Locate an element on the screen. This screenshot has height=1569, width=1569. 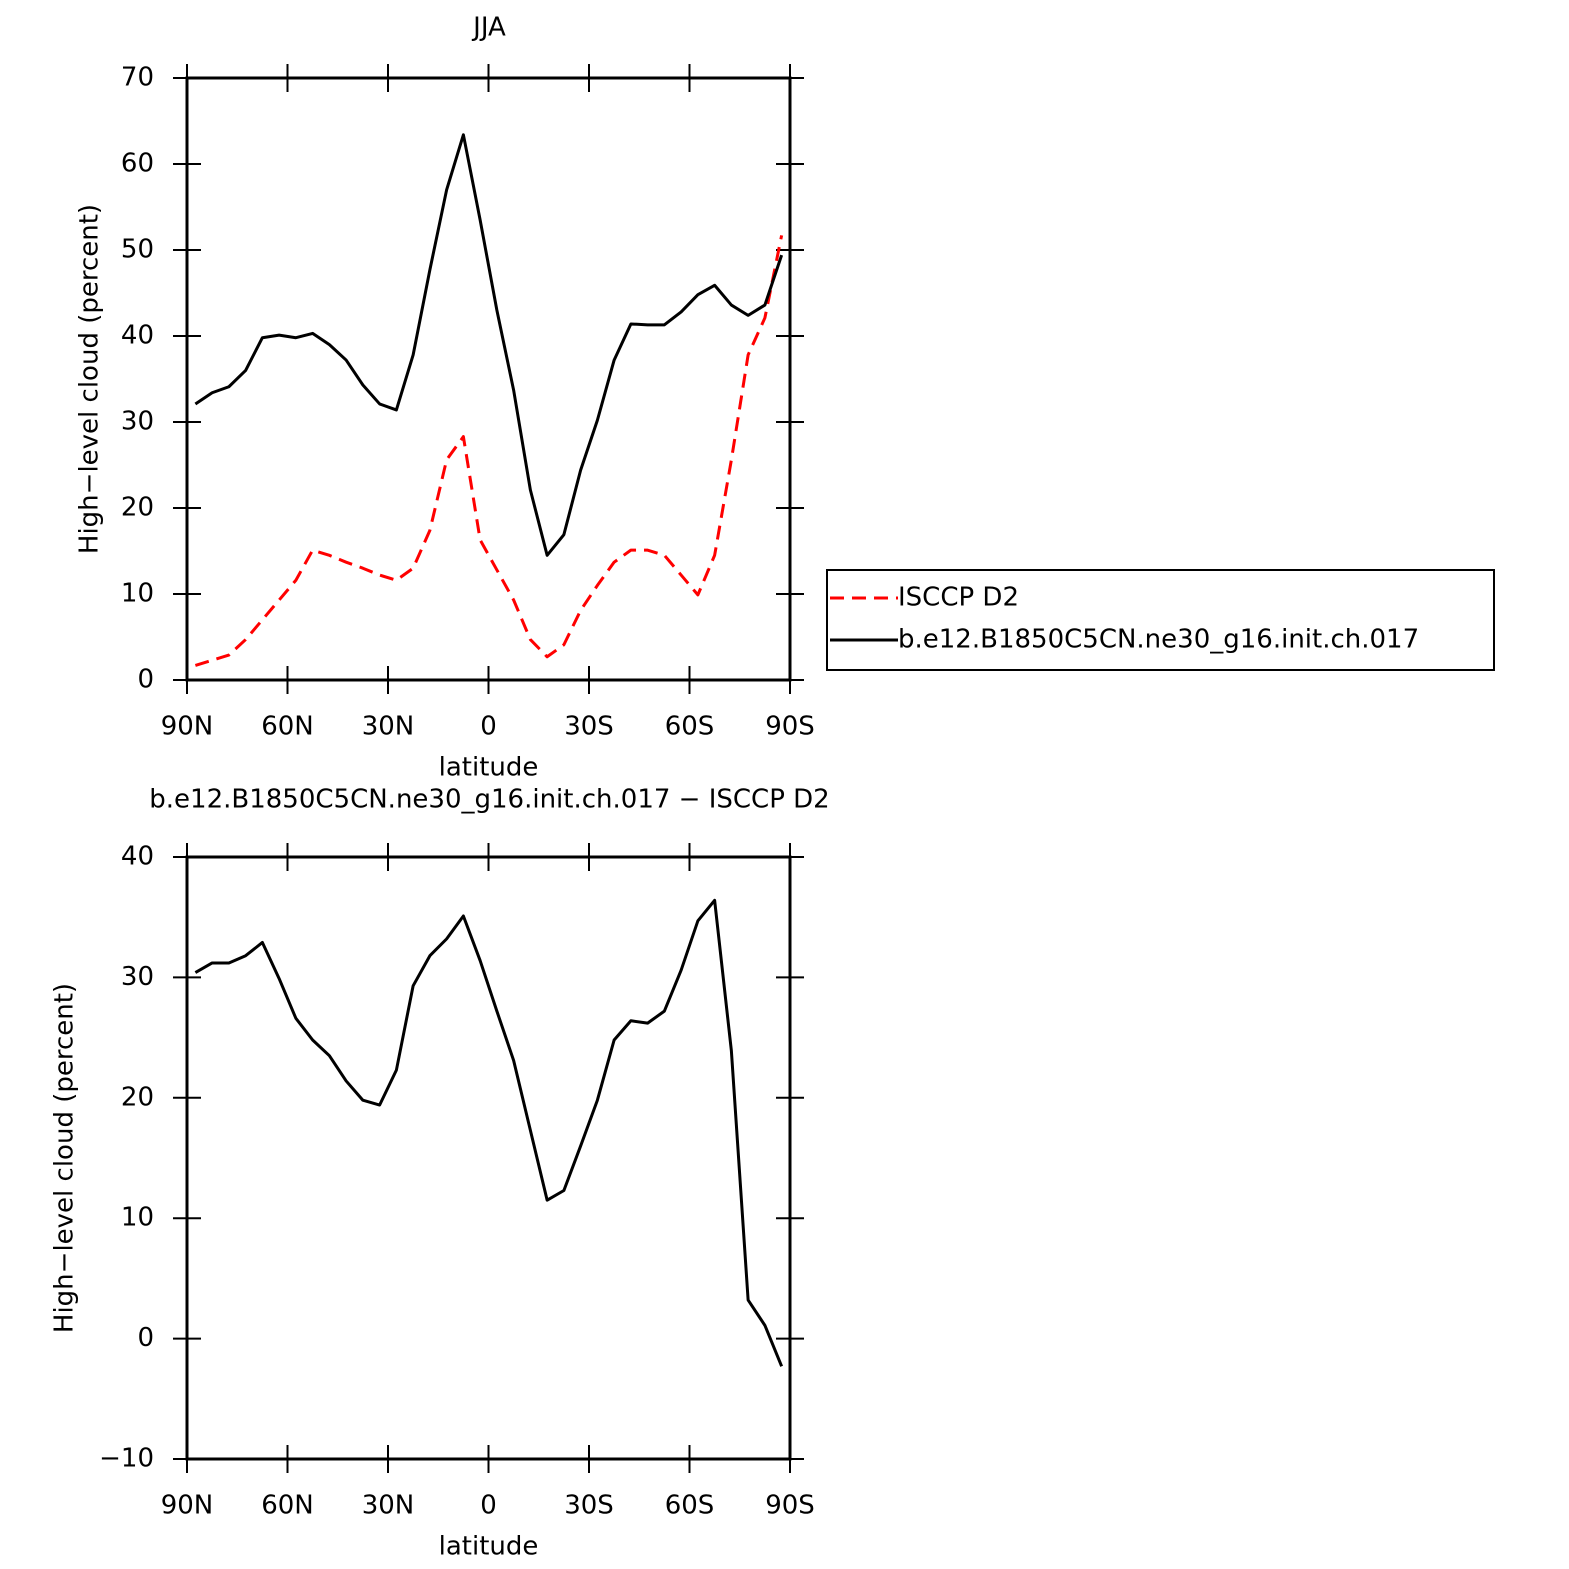
legend-label: ISCCP D2 is located at coordinates (958, 598).